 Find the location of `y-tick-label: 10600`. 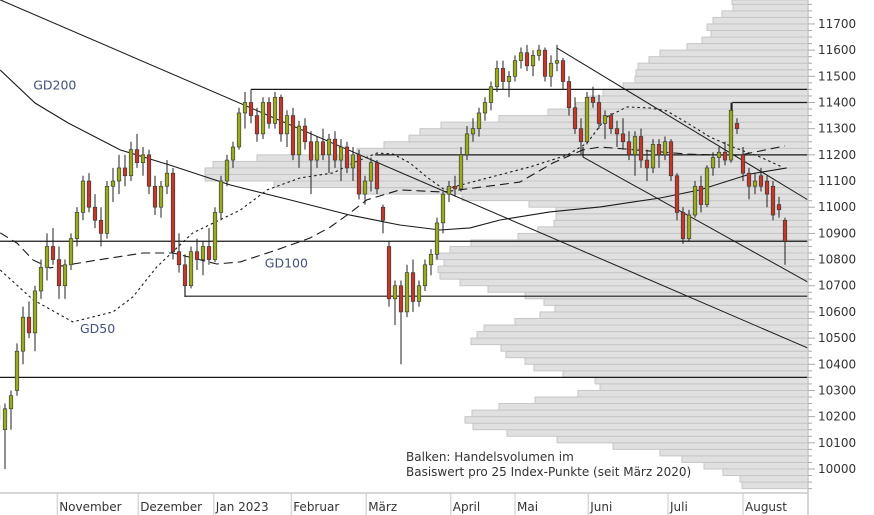

y-tick-label: 10600 is located at coordinates (837, 312).